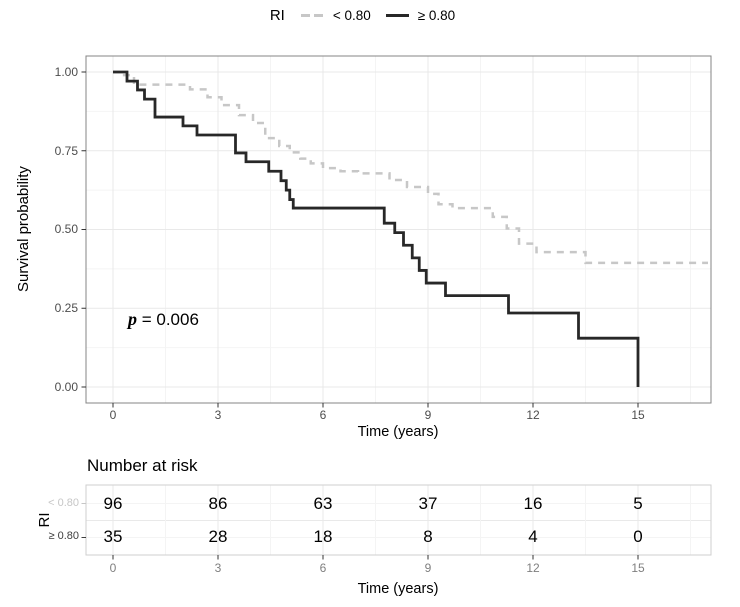 The image size is (740, 607). What do you see at coordinates (323, 568) in the screenshot?
I see `risk-x-tick-label: 6` at bounding box center [323, 568].